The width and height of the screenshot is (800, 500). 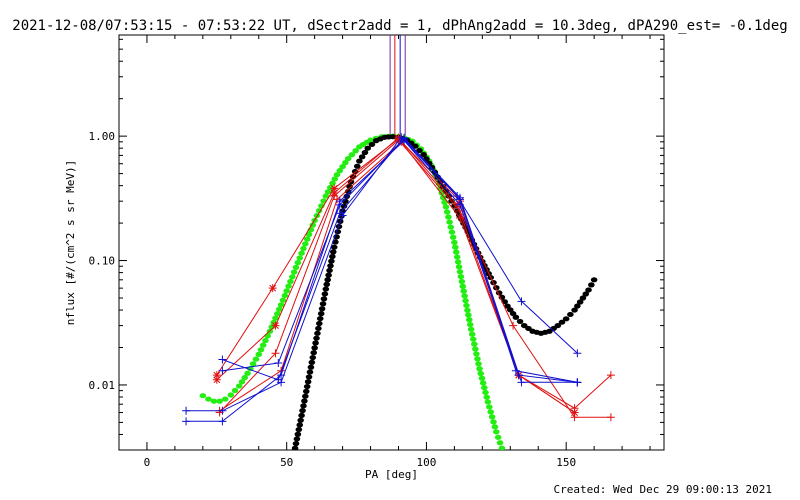 What do you see at coordinates (391, 474) in the screenshot?
I see `x-axis-label: PA [deg]` at bounding box center [391, 474].